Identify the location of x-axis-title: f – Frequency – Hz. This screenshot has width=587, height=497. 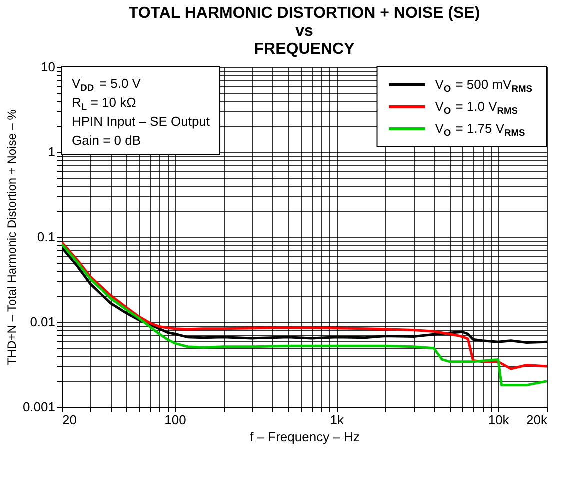
(305, 437).